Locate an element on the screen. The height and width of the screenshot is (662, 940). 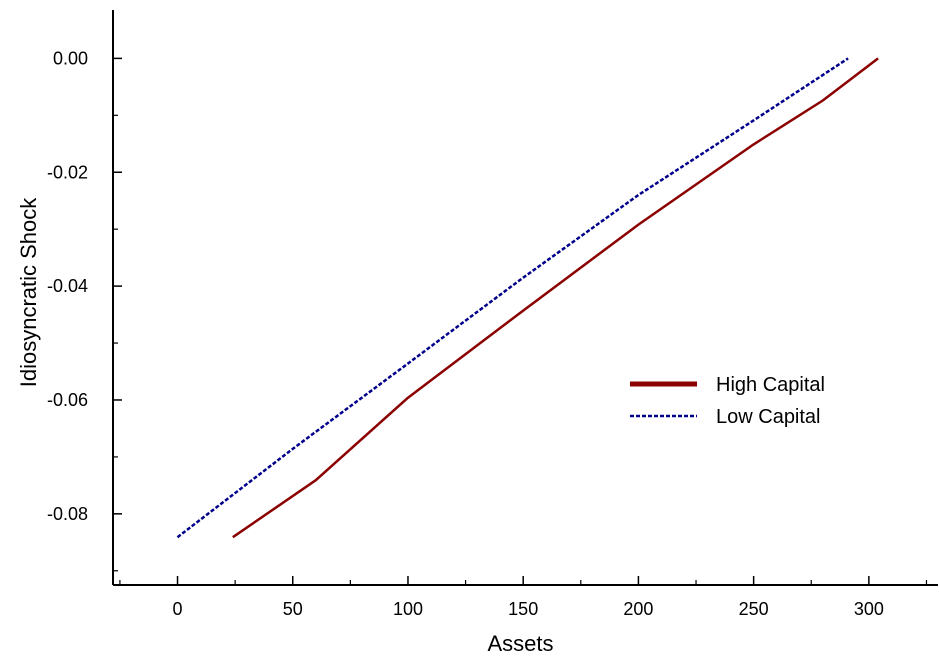
legend-label-high-capital: High Capital is located at coordinates (770, 385).